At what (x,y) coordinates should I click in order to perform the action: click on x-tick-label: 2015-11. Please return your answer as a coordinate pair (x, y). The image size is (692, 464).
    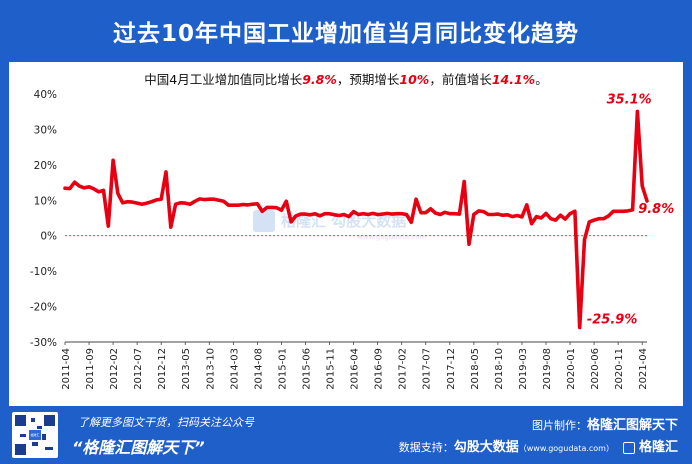
    Looking at the image, I should click on (331, 369).